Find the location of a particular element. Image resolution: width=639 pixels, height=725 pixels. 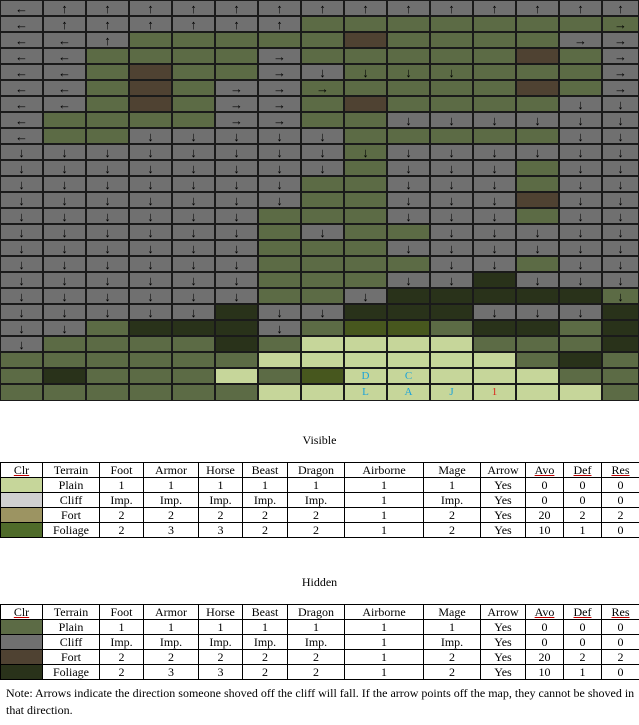

stat-cell: 0 is located at coordinates (620, 627).